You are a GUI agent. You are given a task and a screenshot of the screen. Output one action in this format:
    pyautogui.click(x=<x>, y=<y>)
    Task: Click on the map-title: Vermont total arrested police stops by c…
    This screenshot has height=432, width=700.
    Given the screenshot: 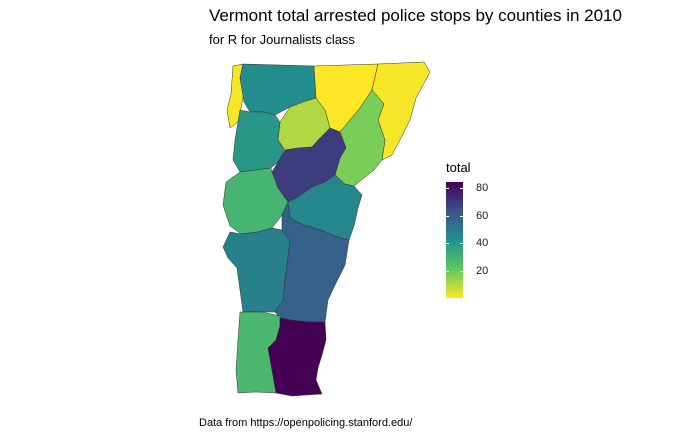 What is the action you would take?
    pyautogui.click(x=415, y=15)
    